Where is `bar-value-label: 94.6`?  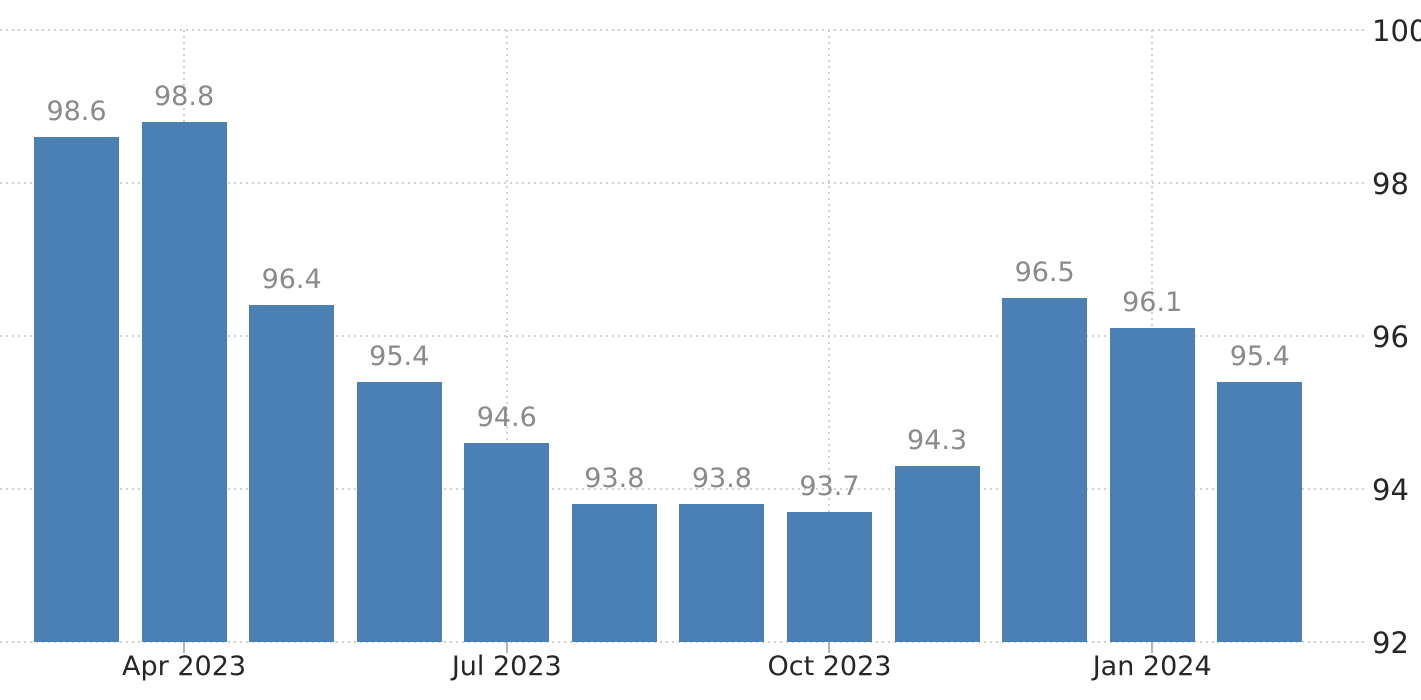
bar-value-label: 94.6 is located at coordinates (506, 418).